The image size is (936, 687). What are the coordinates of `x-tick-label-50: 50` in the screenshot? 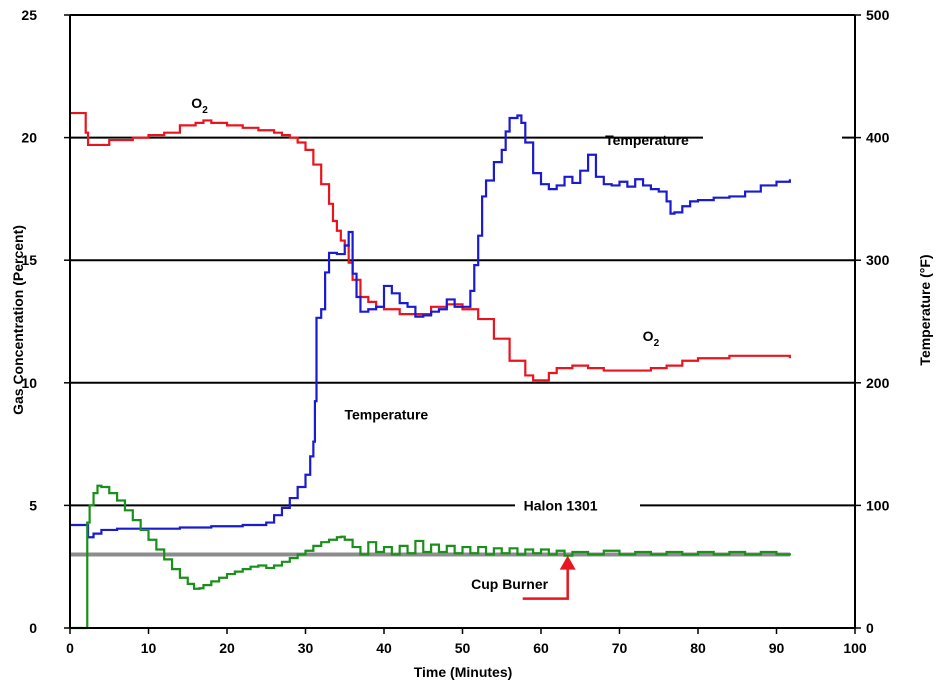 It's located at (463, 648).